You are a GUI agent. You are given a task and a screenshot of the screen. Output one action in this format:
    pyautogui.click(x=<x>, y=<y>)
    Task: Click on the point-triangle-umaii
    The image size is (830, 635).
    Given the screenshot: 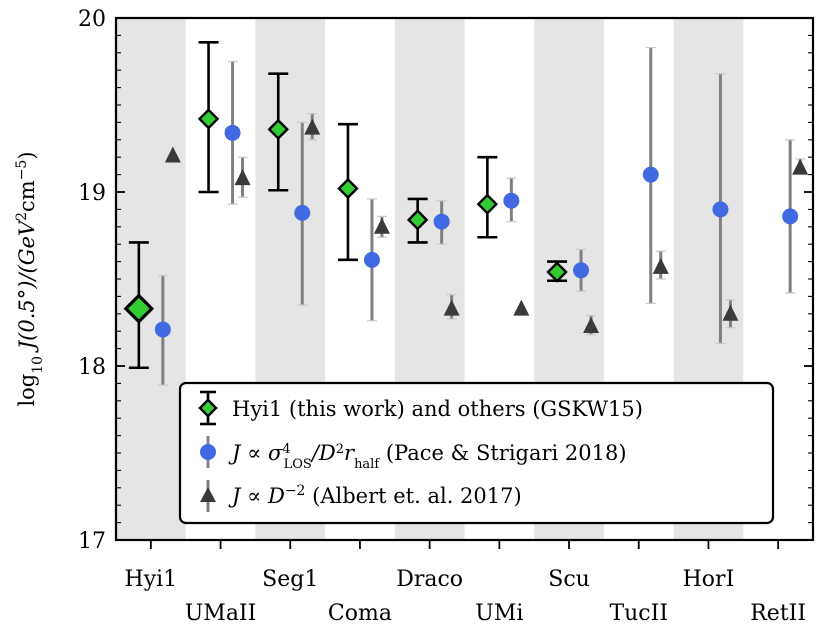 What is the action you would take?
    pyautogui.click(x=242, y=177)
    